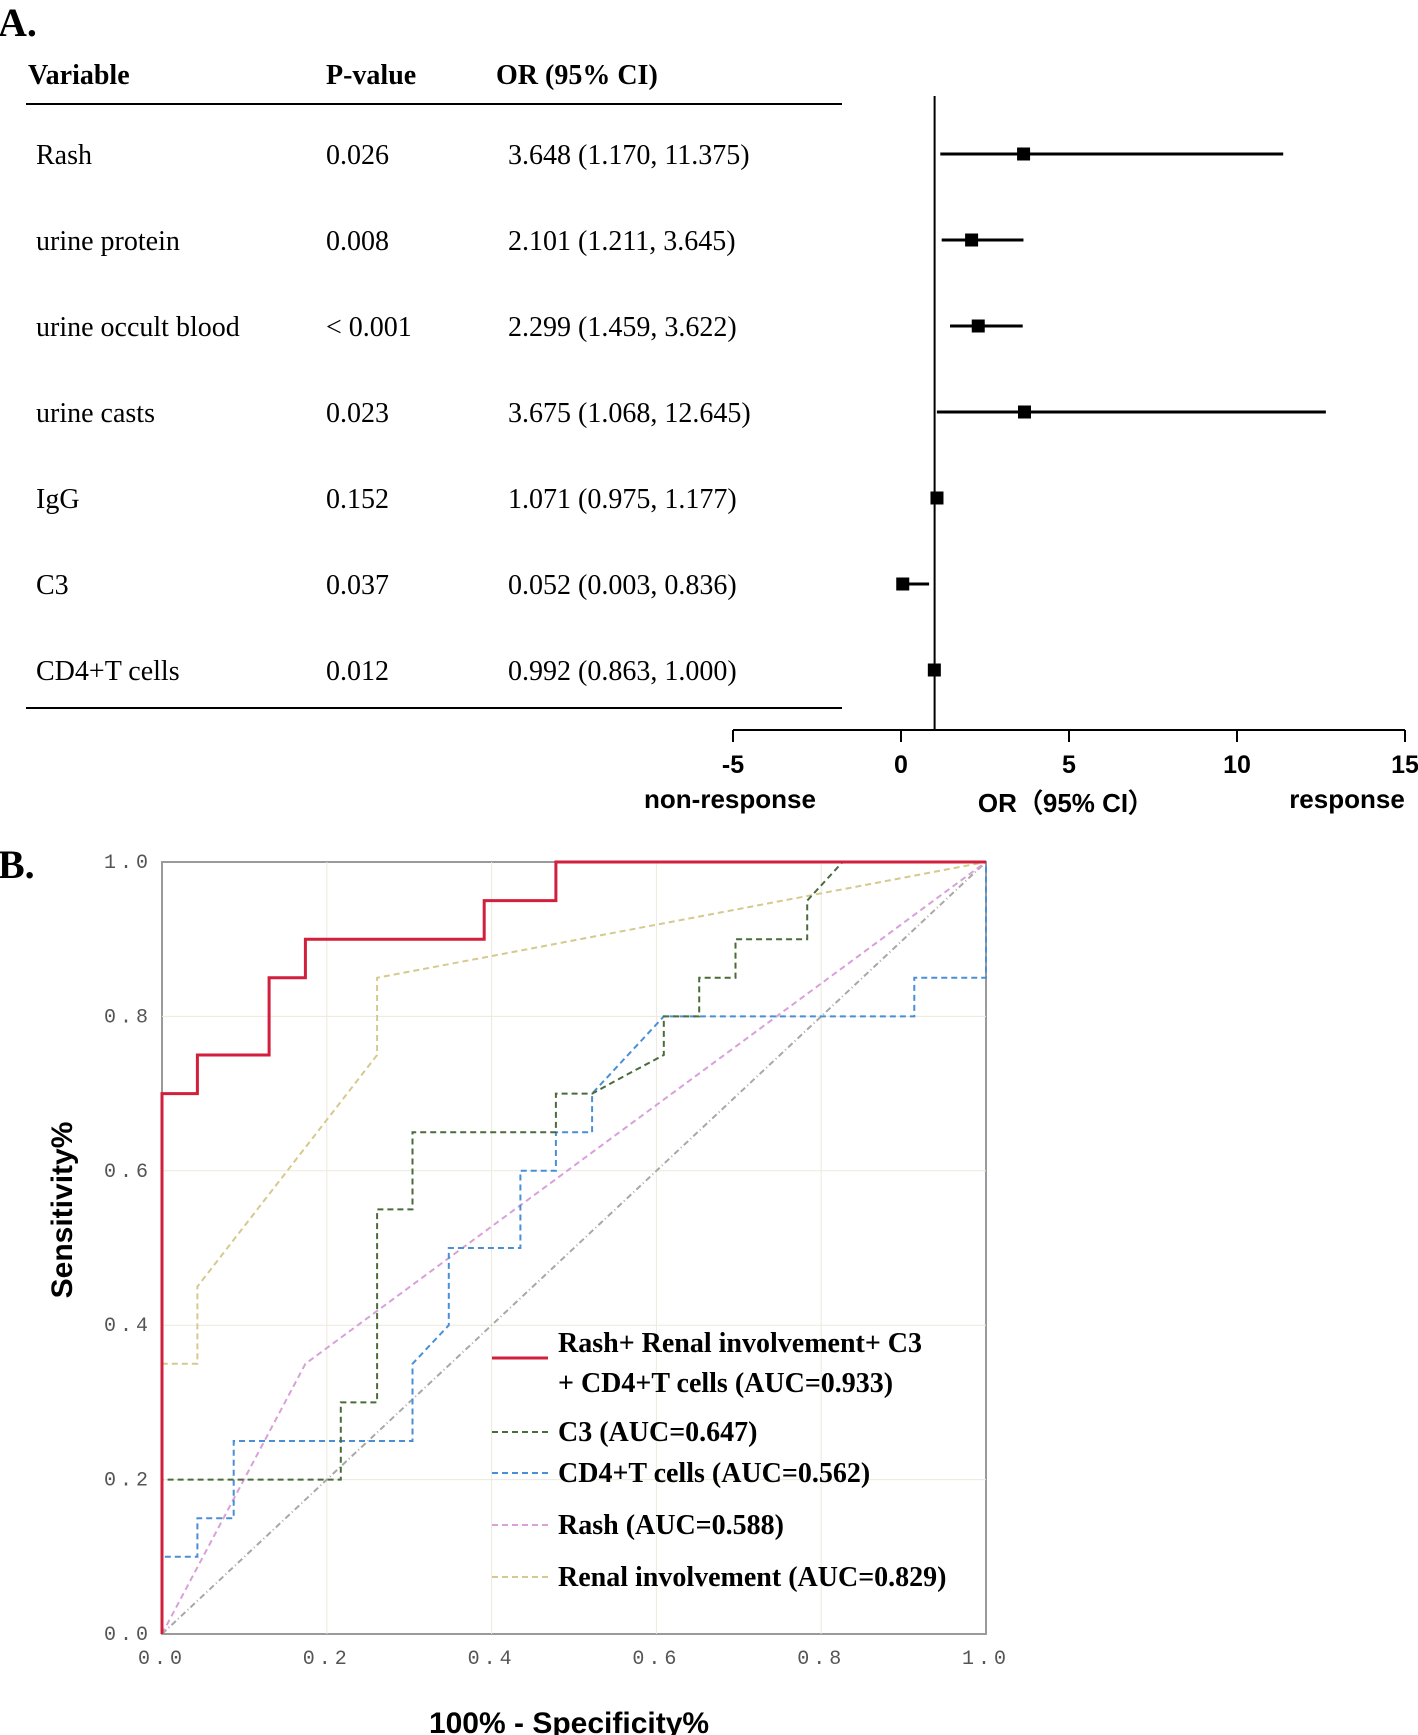  Describe the element at coordinates (62, 1210) in the screenshot. I see `roc-ylabel: Sensitivity%` at that location.